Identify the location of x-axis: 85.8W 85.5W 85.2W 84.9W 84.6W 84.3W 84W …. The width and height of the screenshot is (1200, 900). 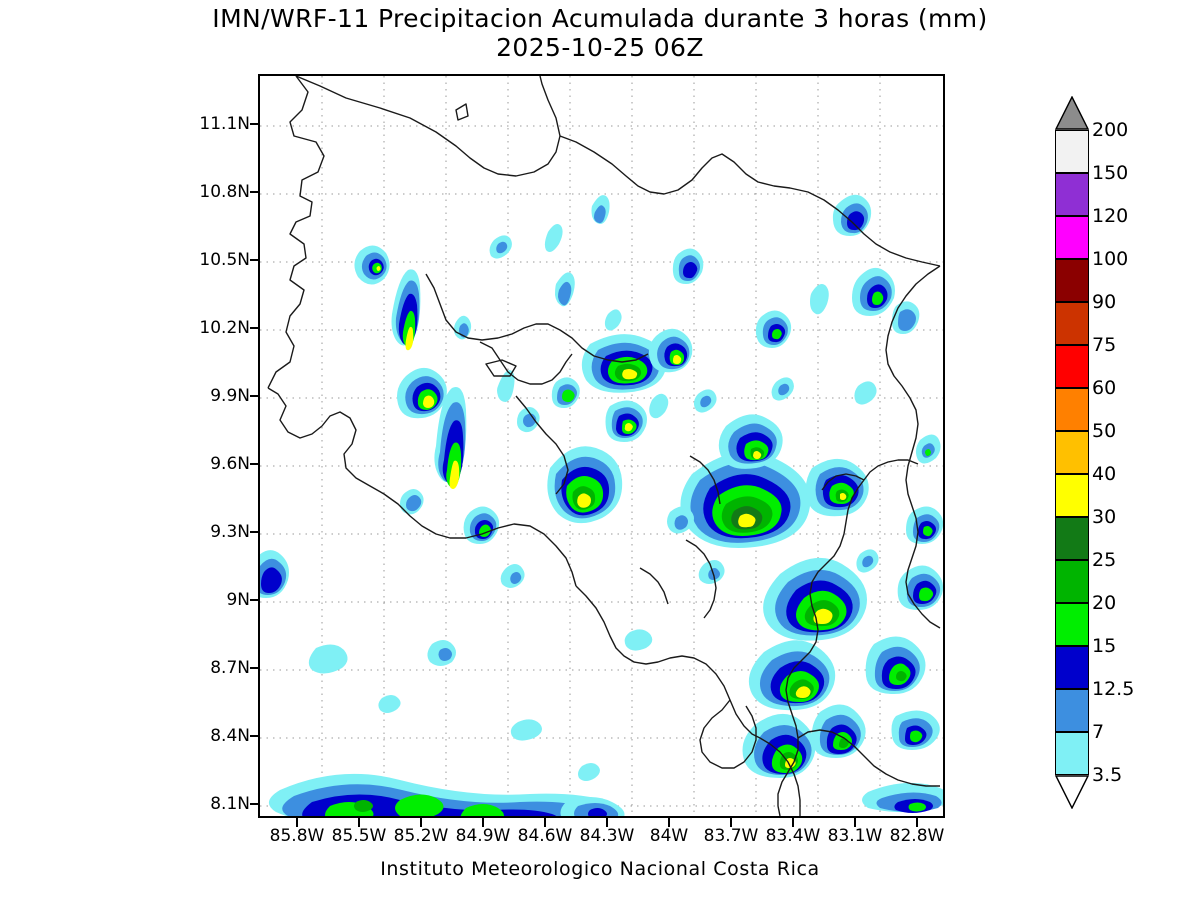
(600, 838).